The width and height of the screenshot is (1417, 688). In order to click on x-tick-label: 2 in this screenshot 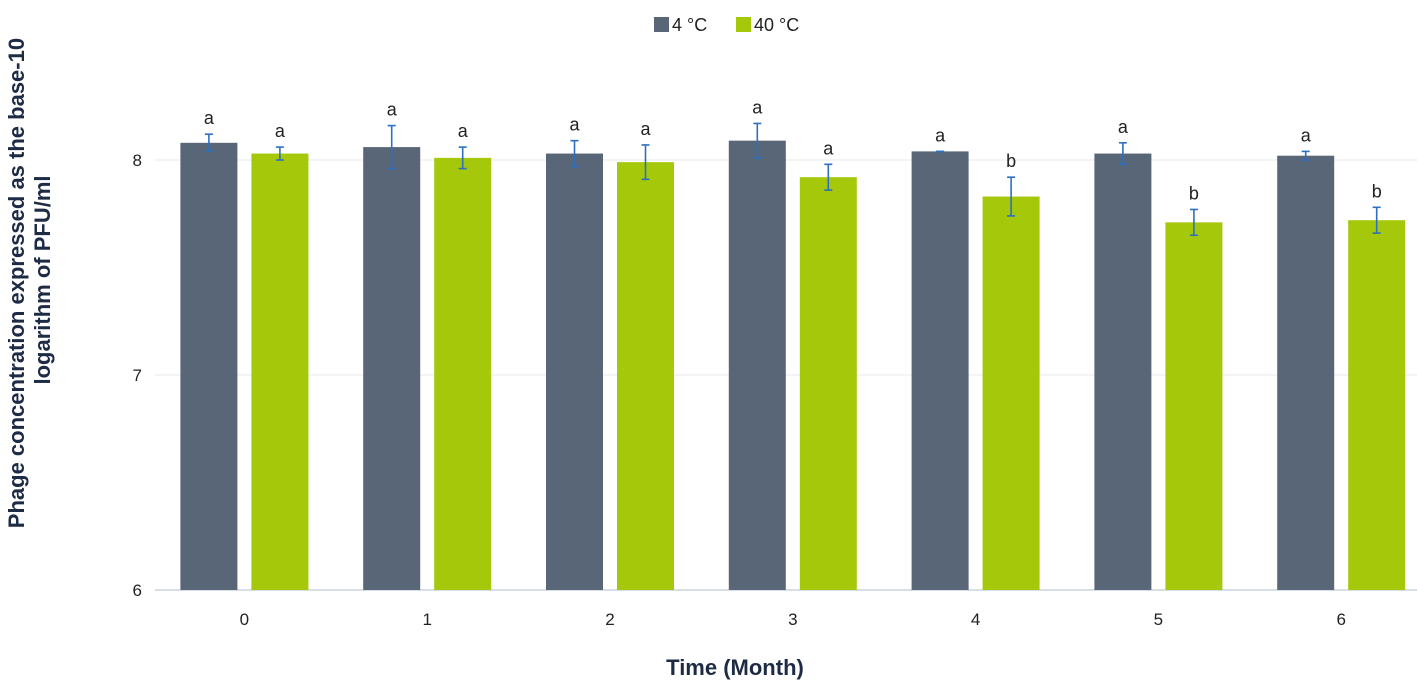, I will do `click(609, 619)`.